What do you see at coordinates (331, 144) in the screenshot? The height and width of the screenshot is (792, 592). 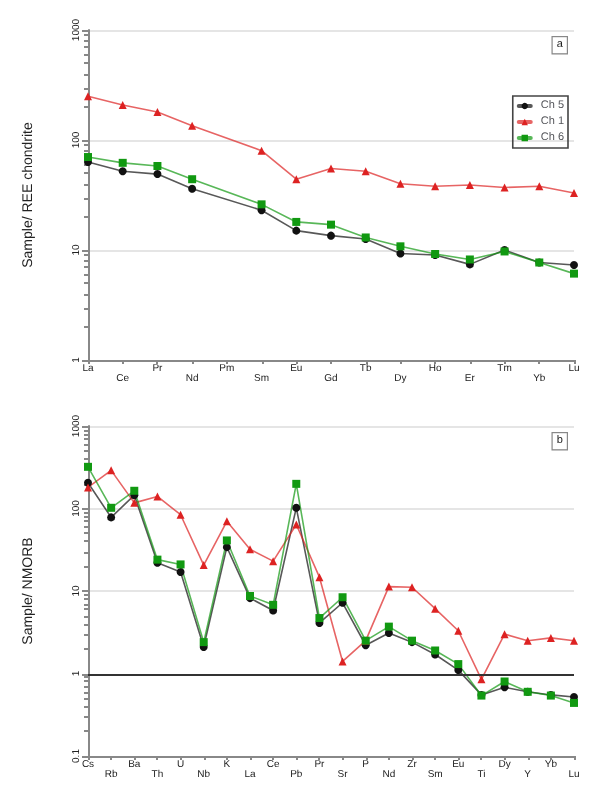 I see `line-series` at bounding box center [331, 144].